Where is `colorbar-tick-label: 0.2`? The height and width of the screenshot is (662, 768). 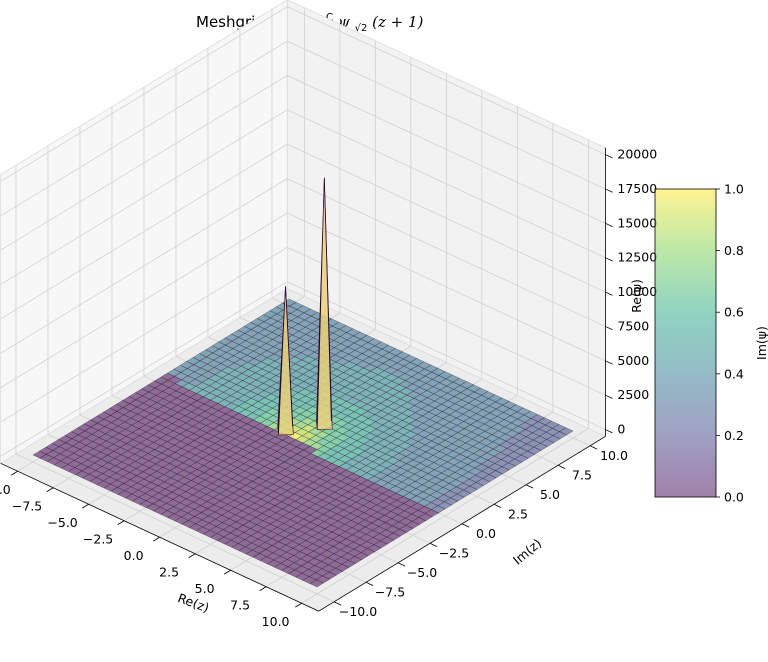 colorbar-tick-label: 0.2 is located at coordinates (734, 435).